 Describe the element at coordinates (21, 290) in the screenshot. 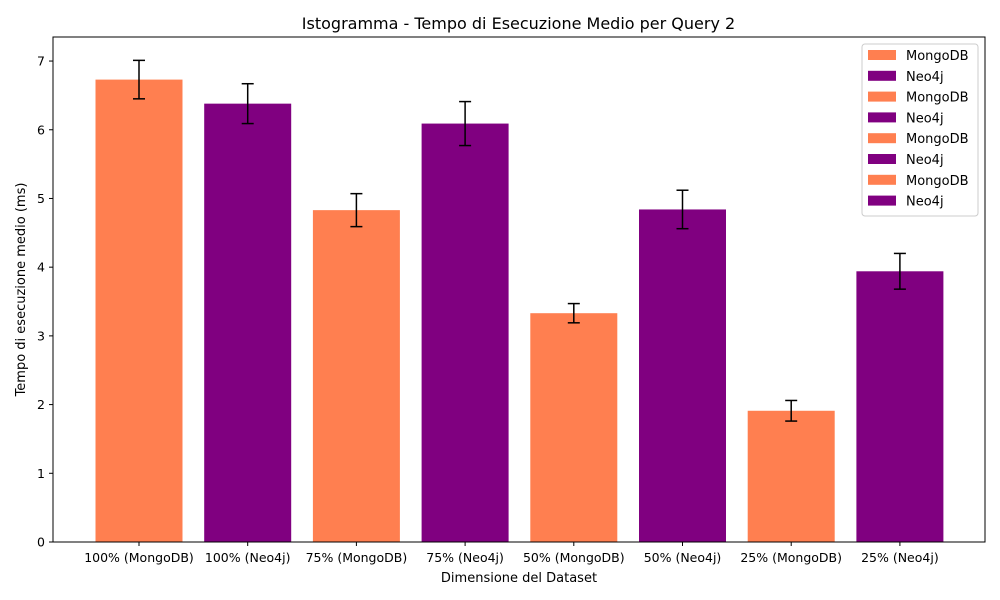

I see `y-axis-label: Tempo di esecuzione medio (ms)` at that location.